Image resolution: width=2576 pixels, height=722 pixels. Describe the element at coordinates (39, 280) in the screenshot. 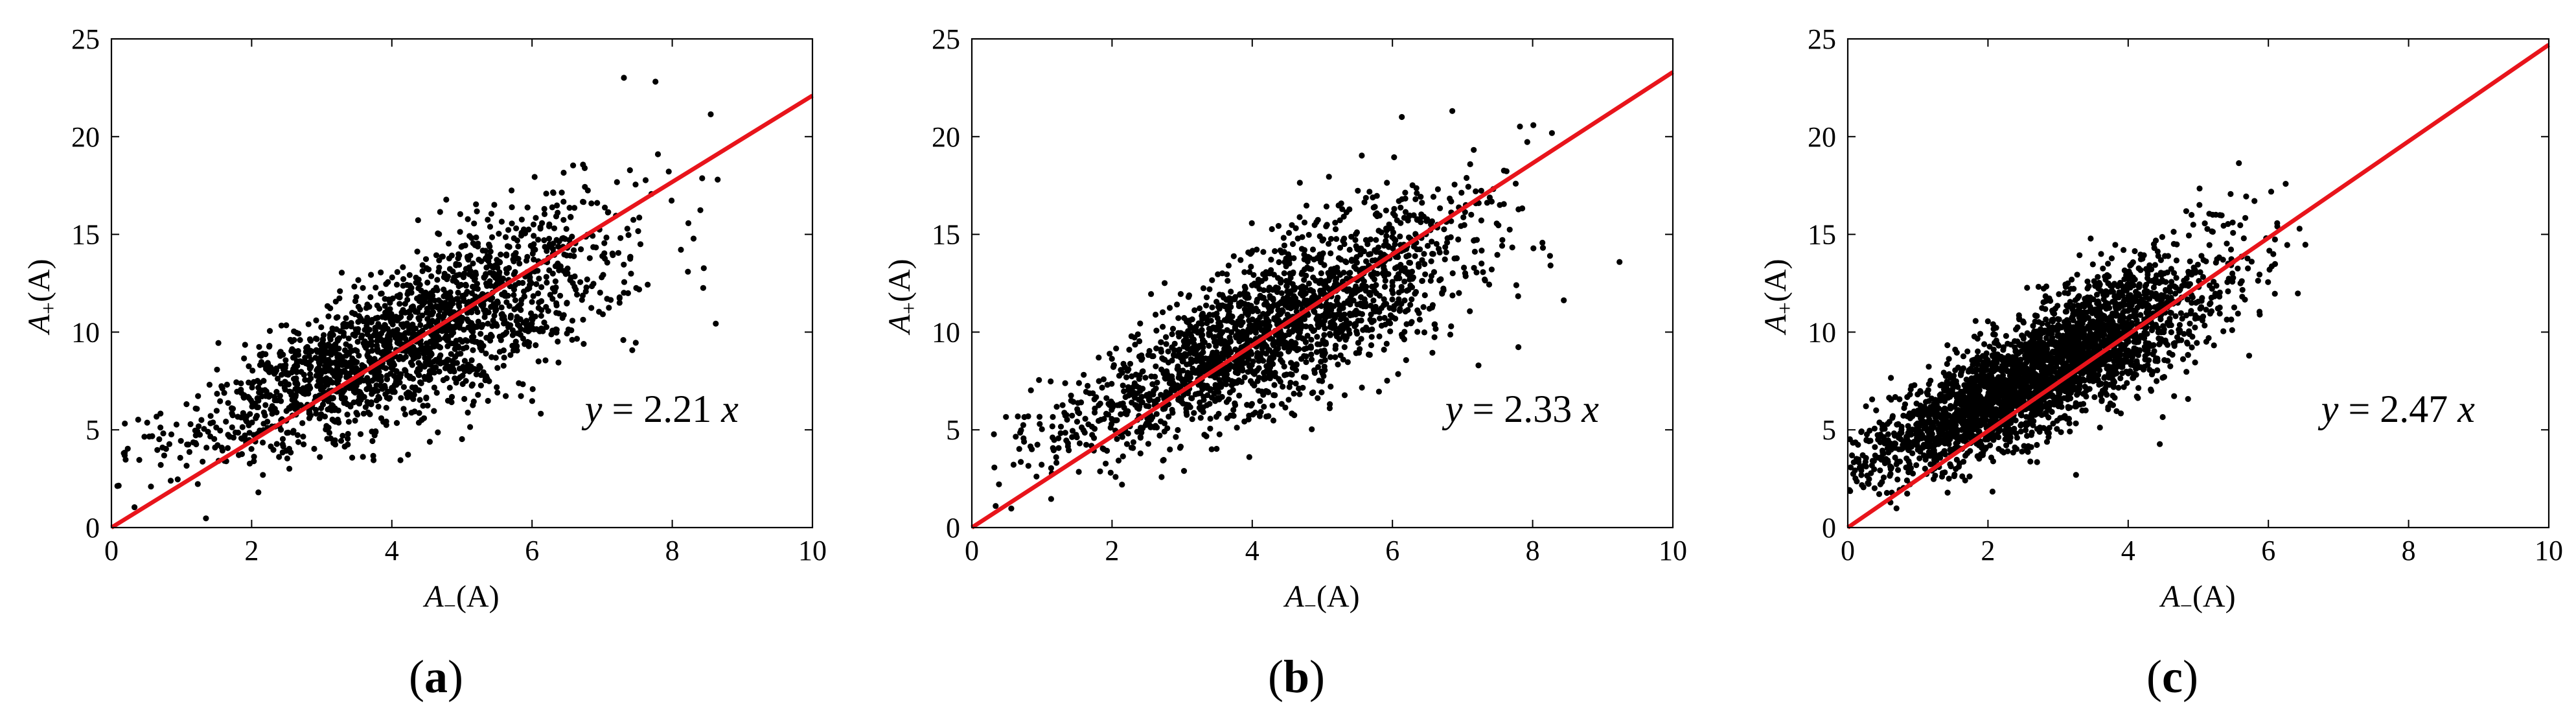

I see `y-label-unit: (A)` at that location.